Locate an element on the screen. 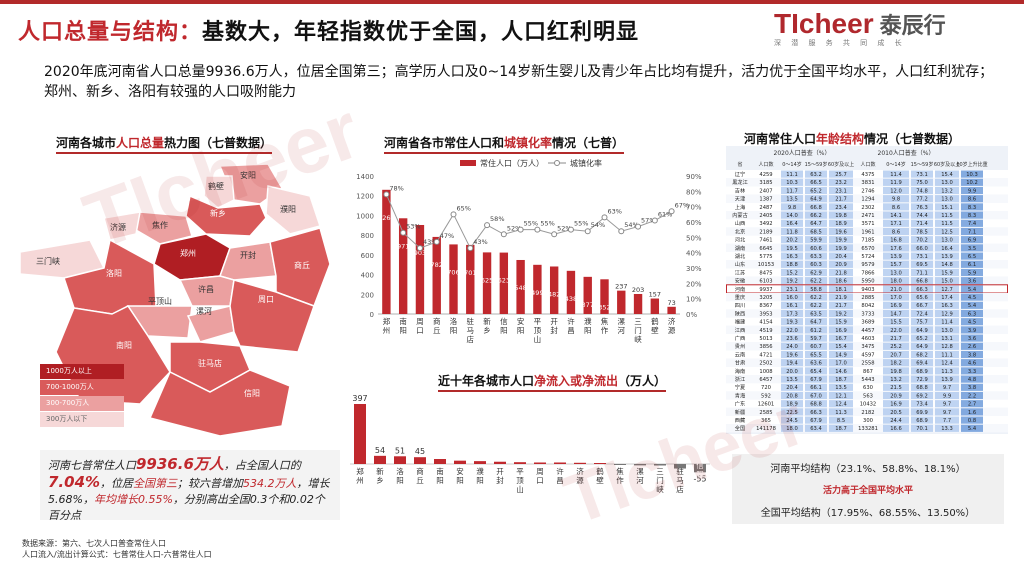 Image resolution: width=1024 pixels, height=576 pixels. chart1-bar-label: 548 is located at coordinates (520, 288).